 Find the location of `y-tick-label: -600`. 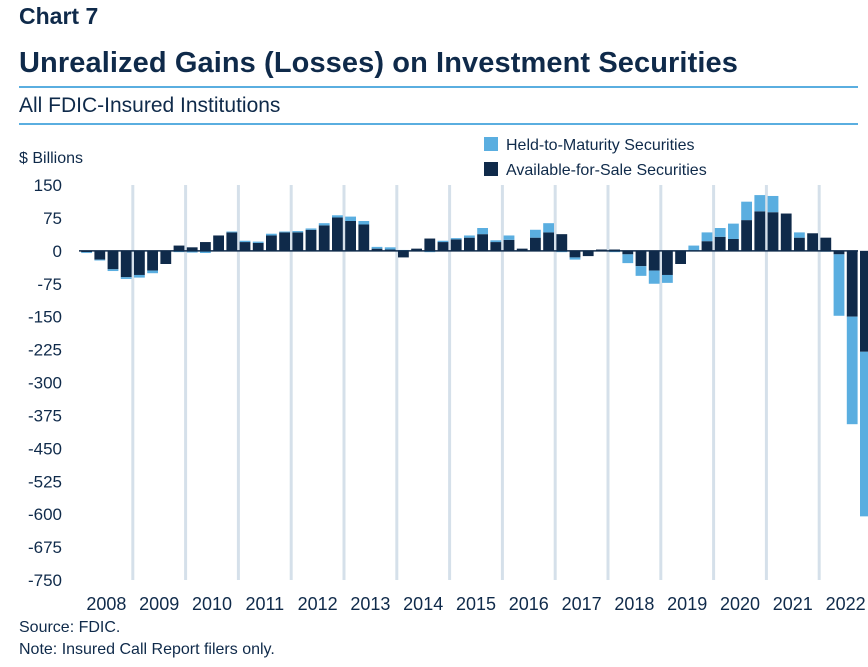

y-tick-label: -600 is located at coordinates (45, 514).